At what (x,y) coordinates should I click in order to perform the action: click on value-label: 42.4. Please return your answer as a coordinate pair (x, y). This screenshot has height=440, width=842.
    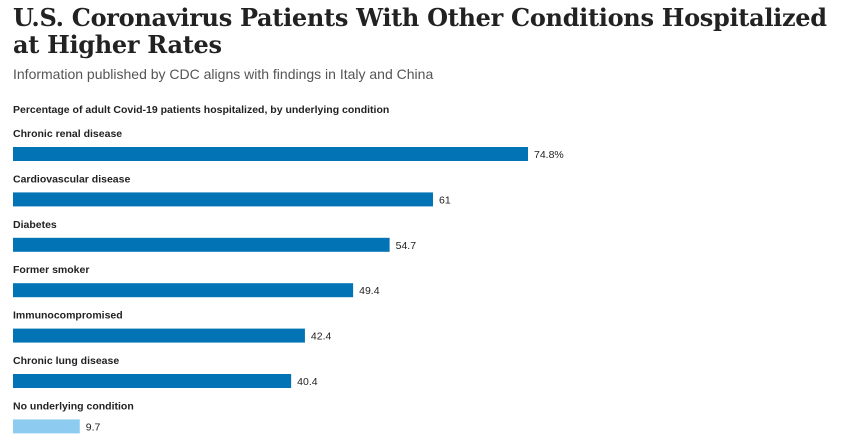
    Looking at the image, I should click on (321, 337).